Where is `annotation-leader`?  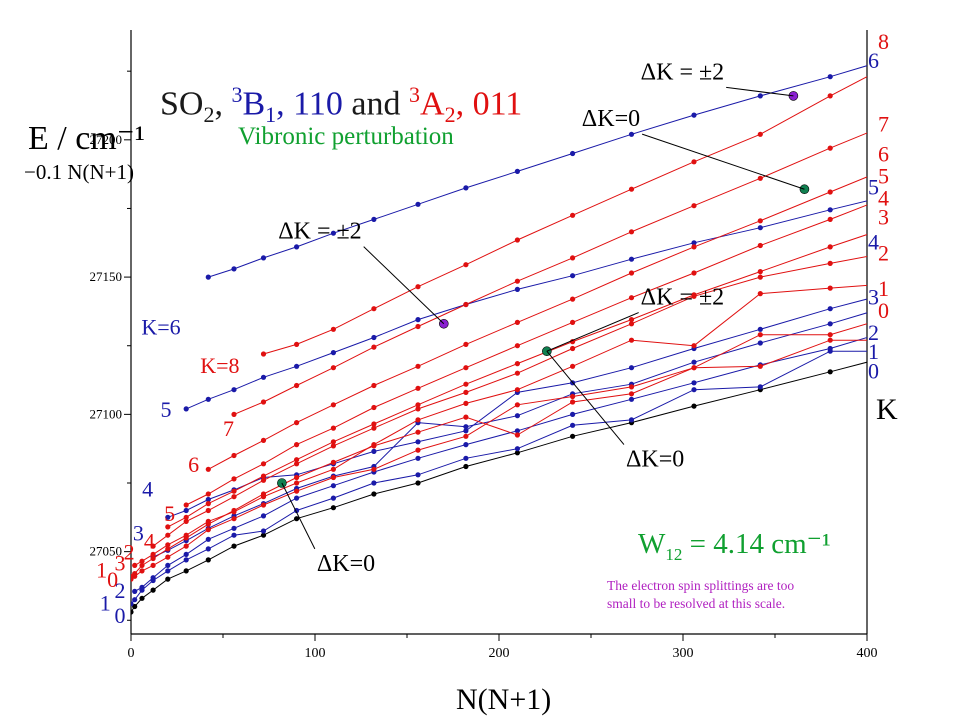
annotation-leader is located at coordinates (298, 516).